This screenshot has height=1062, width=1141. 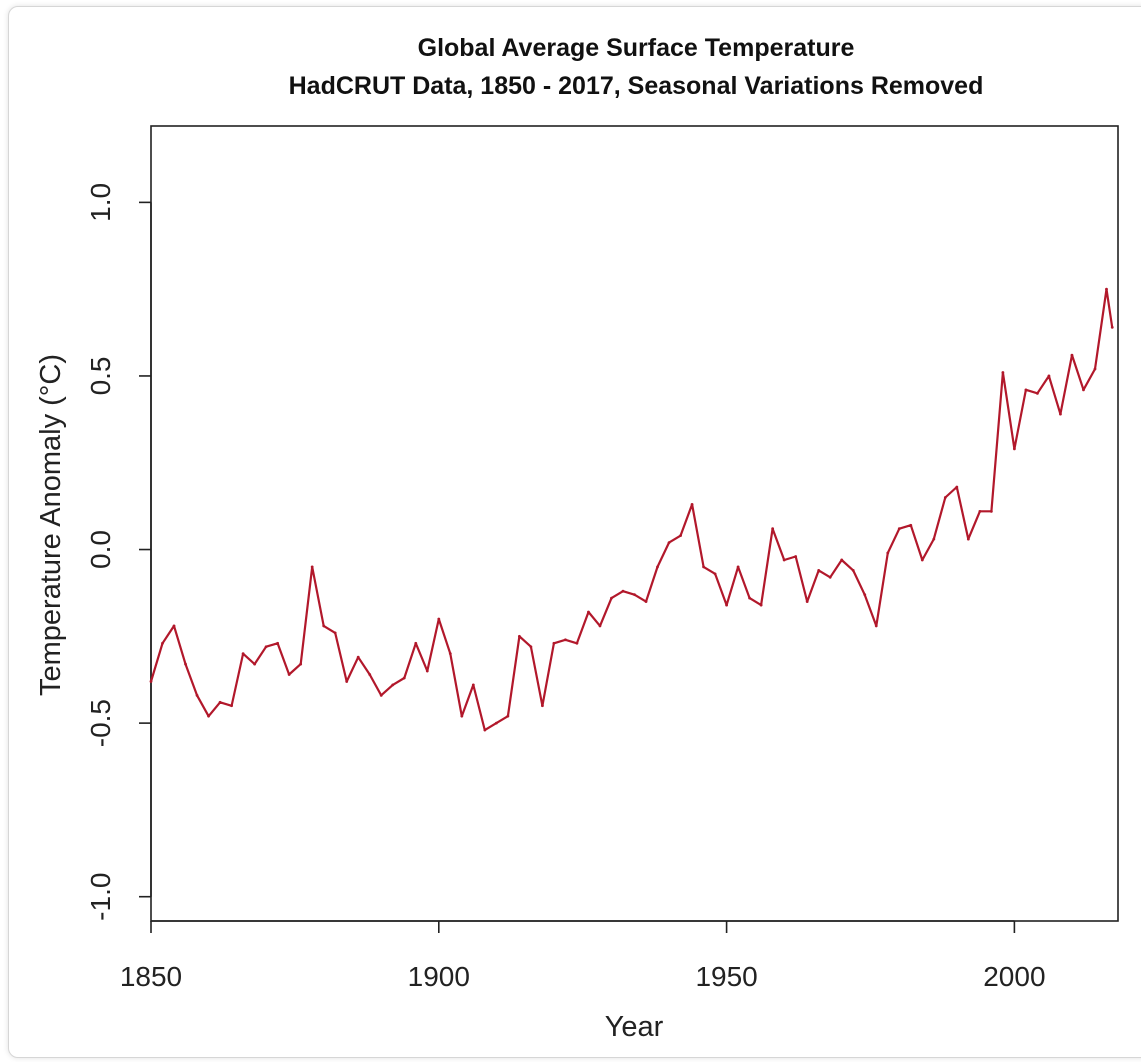 What do you see at coordinates (100, 723) in the screenshot?
I see `y-tick-label: -0.5` at bounding box center [100, 723].